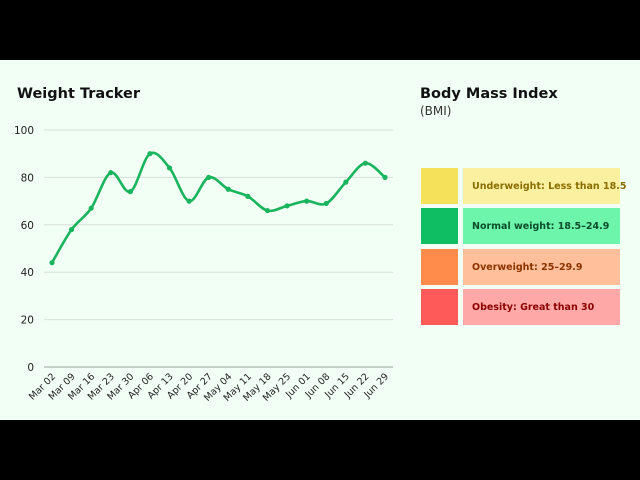 The height and width of the screenshot is (480, 640). I want to click on bmi-label-normal: Normal weight: 18.5–24.9, so click(541, 226).